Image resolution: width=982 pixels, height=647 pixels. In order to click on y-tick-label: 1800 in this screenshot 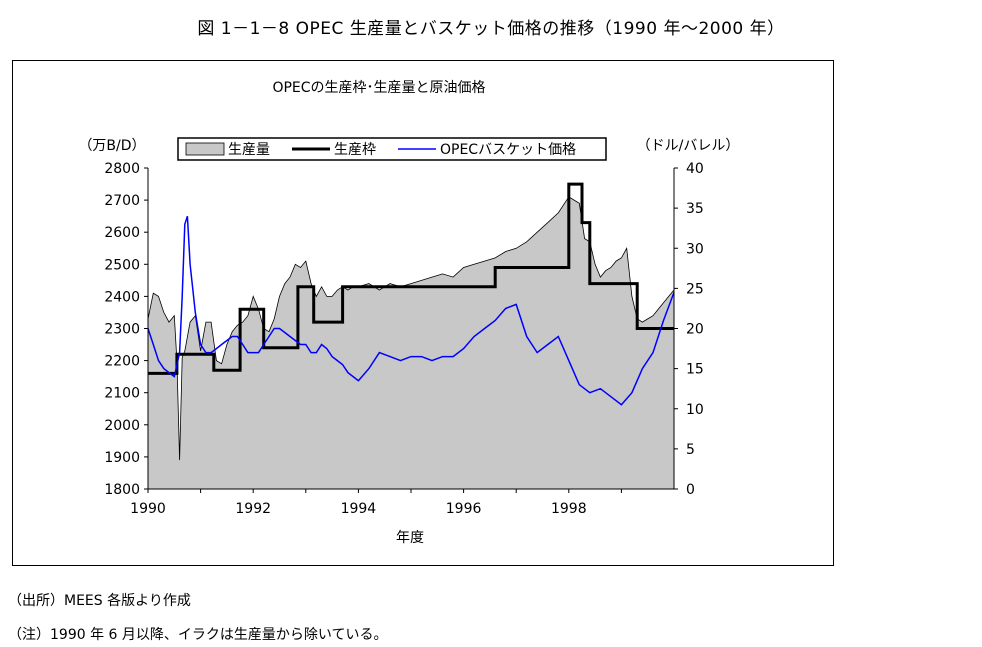, I will do `click(122, 490)`.